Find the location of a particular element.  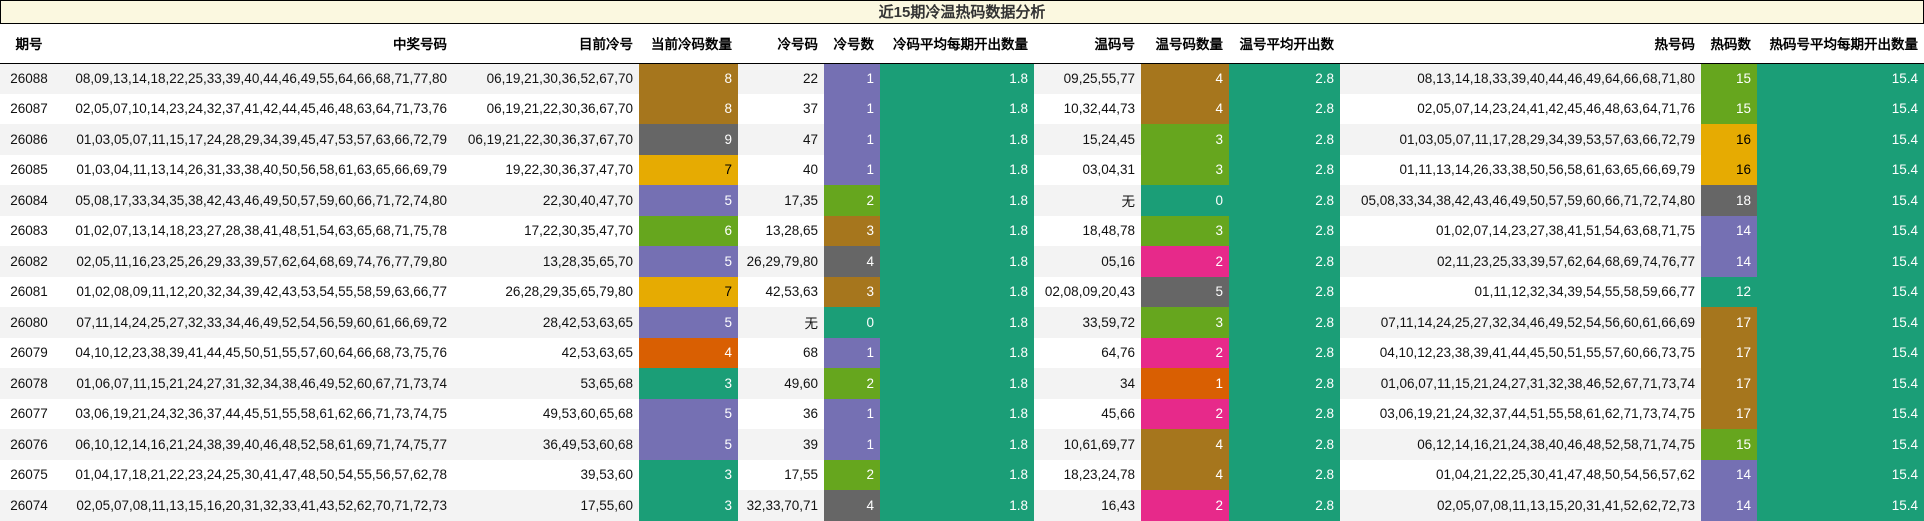

current-cold-cell: 22,30,40,47,70 is located at coordinates (546, 200).